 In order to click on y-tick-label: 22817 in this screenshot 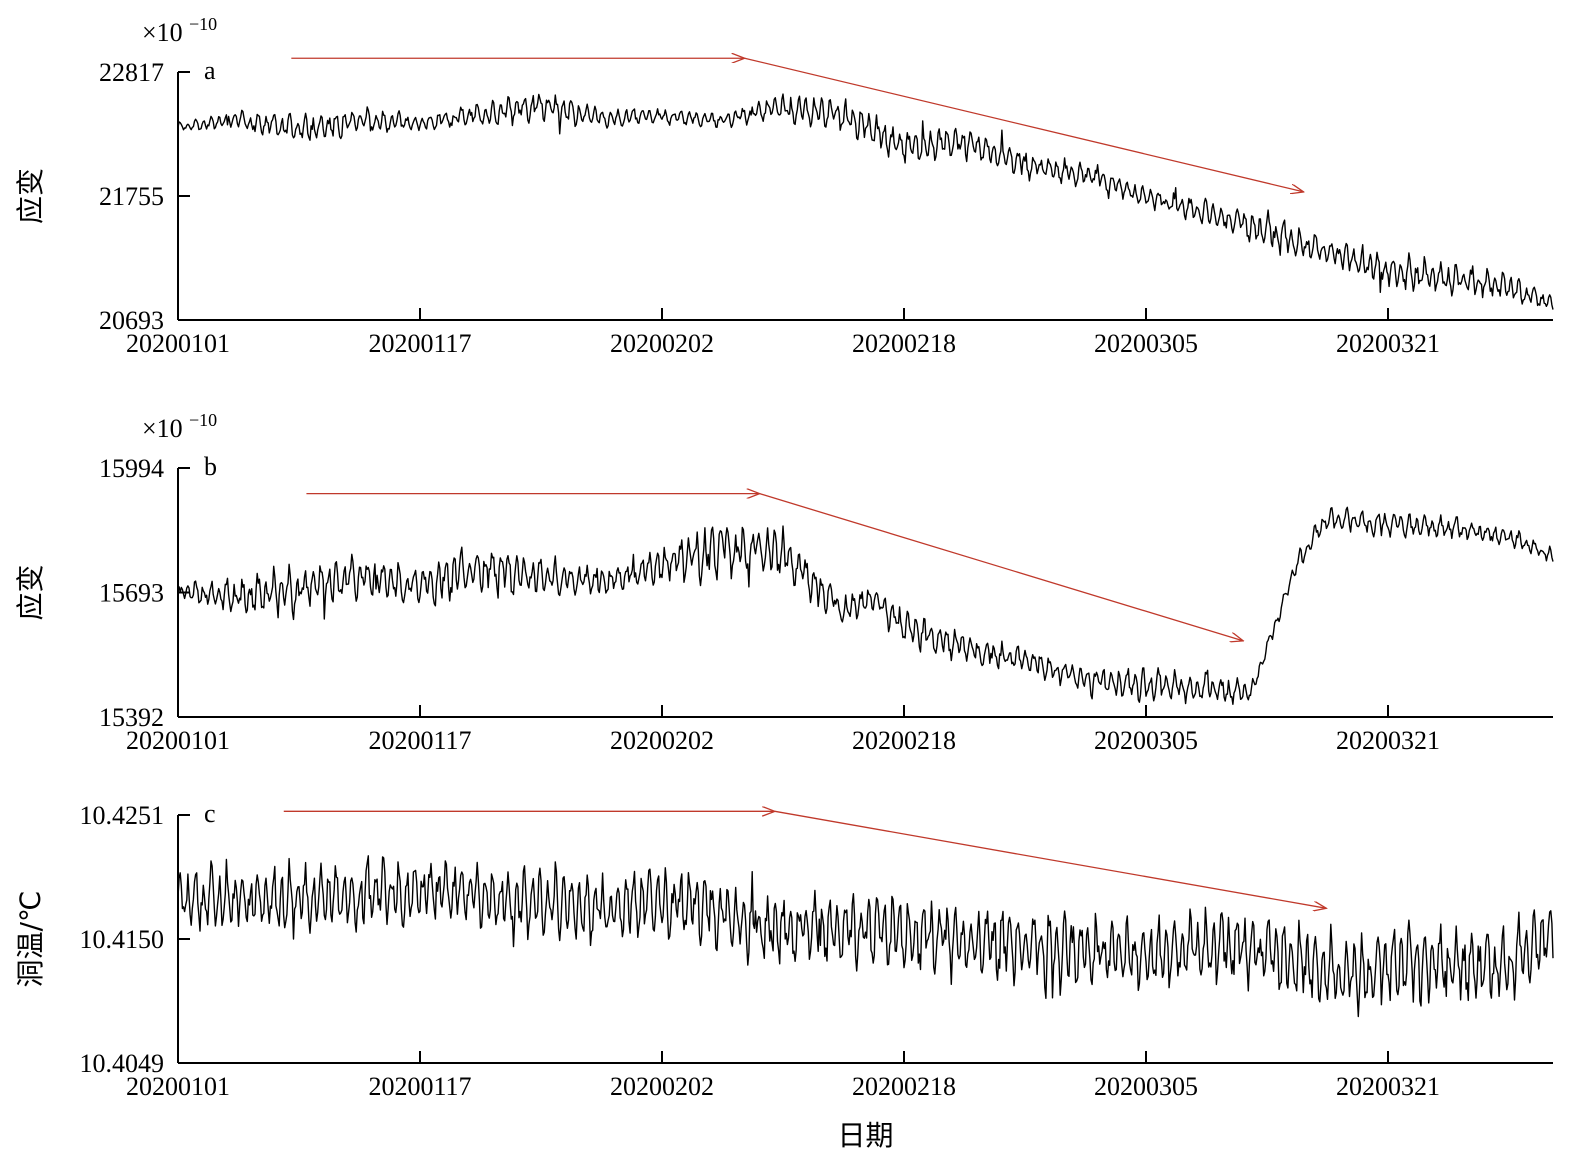, I will do `click(131, 72)`.